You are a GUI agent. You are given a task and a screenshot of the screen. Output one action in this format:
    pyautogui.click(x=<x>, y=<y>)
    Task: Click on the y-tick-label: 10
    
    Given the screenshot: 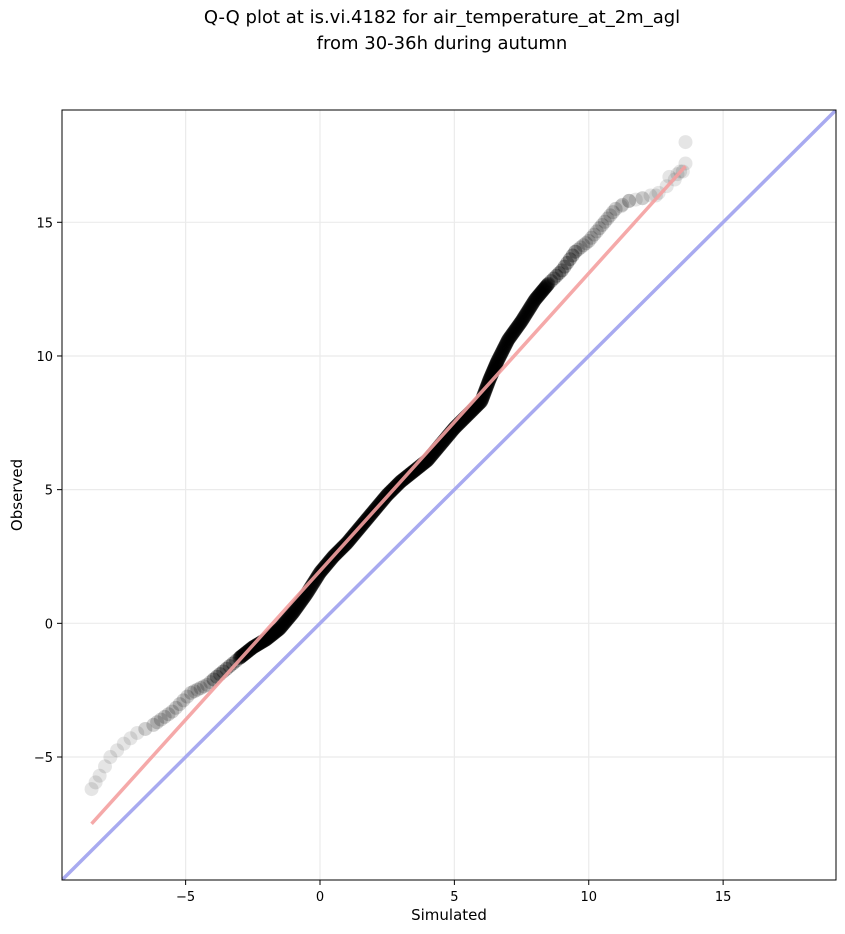 What is the action you would take?
    pyautogui.click(x=44, y=357)
    